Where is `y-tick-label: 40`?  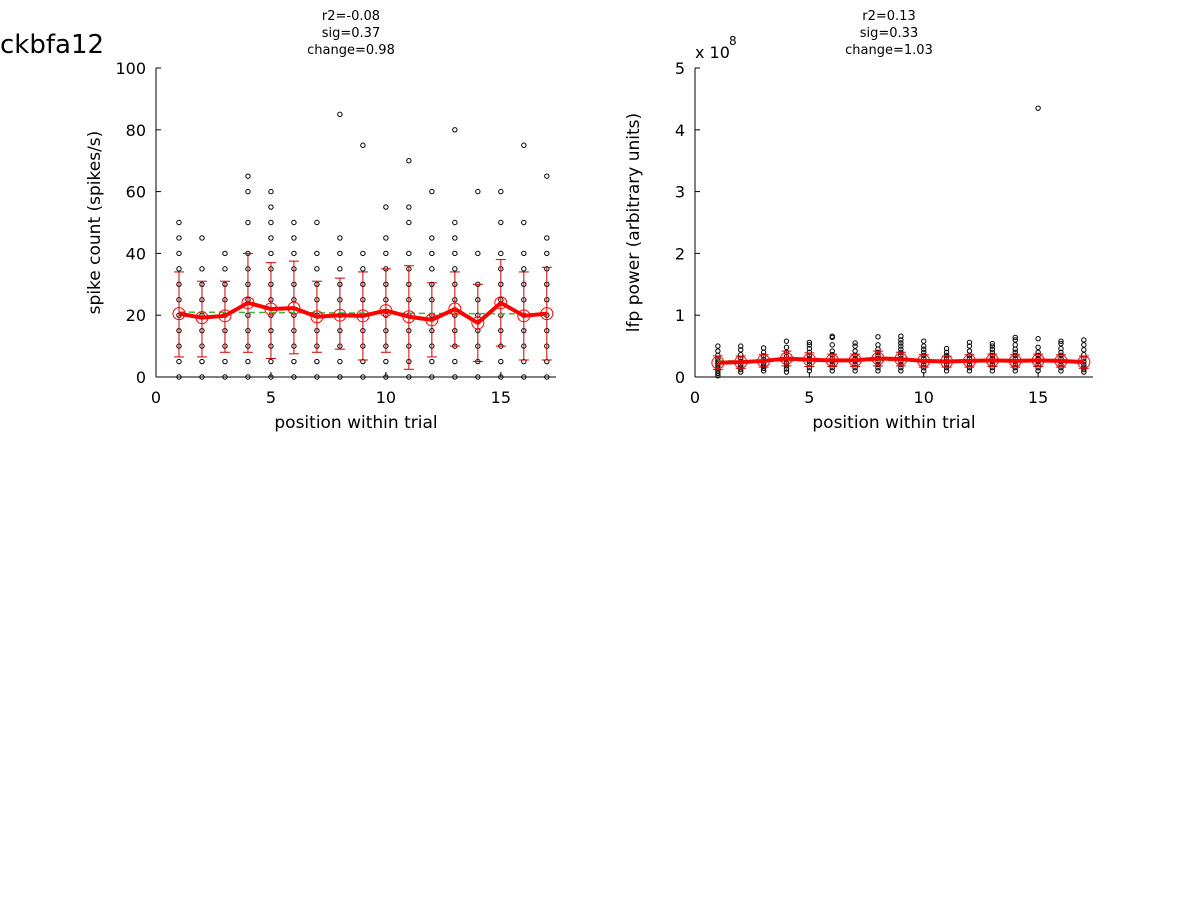
y-tick-label: 40 is located at coordinates (136, 253).